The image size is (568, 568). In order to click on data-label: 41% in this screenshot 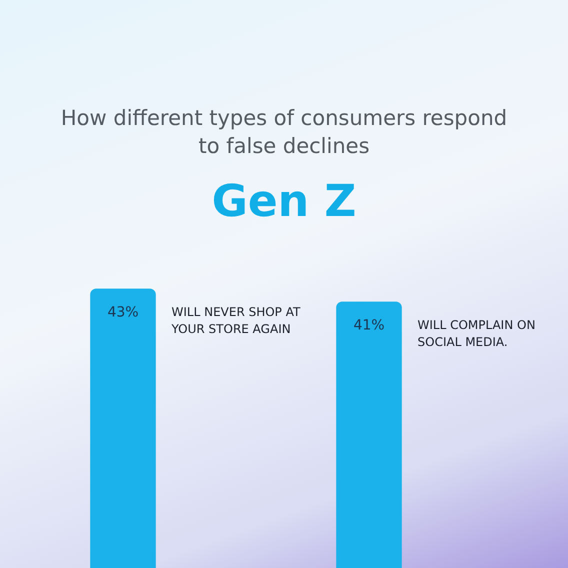, I will do `click(369, 326)`.